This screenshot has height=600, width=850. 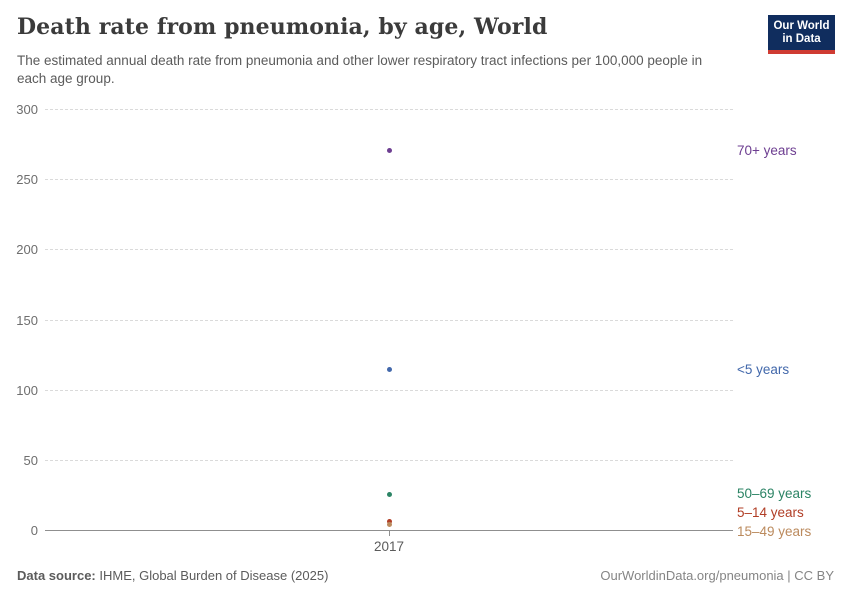 What do you see at coordinates (717, 575) in the screenshot?
I see `credit-link: OurWorldinData.org/pneumonia | CC BY` at bounding box center [717, 575].